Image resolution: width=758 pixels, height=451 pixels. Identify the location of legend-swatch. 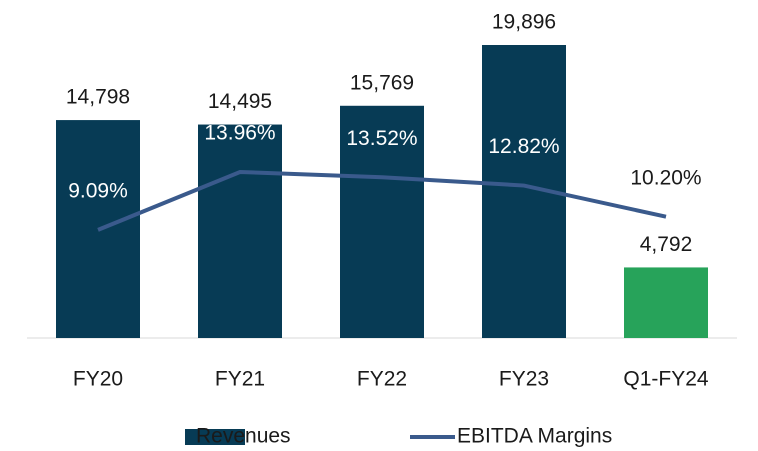
(215, 437).